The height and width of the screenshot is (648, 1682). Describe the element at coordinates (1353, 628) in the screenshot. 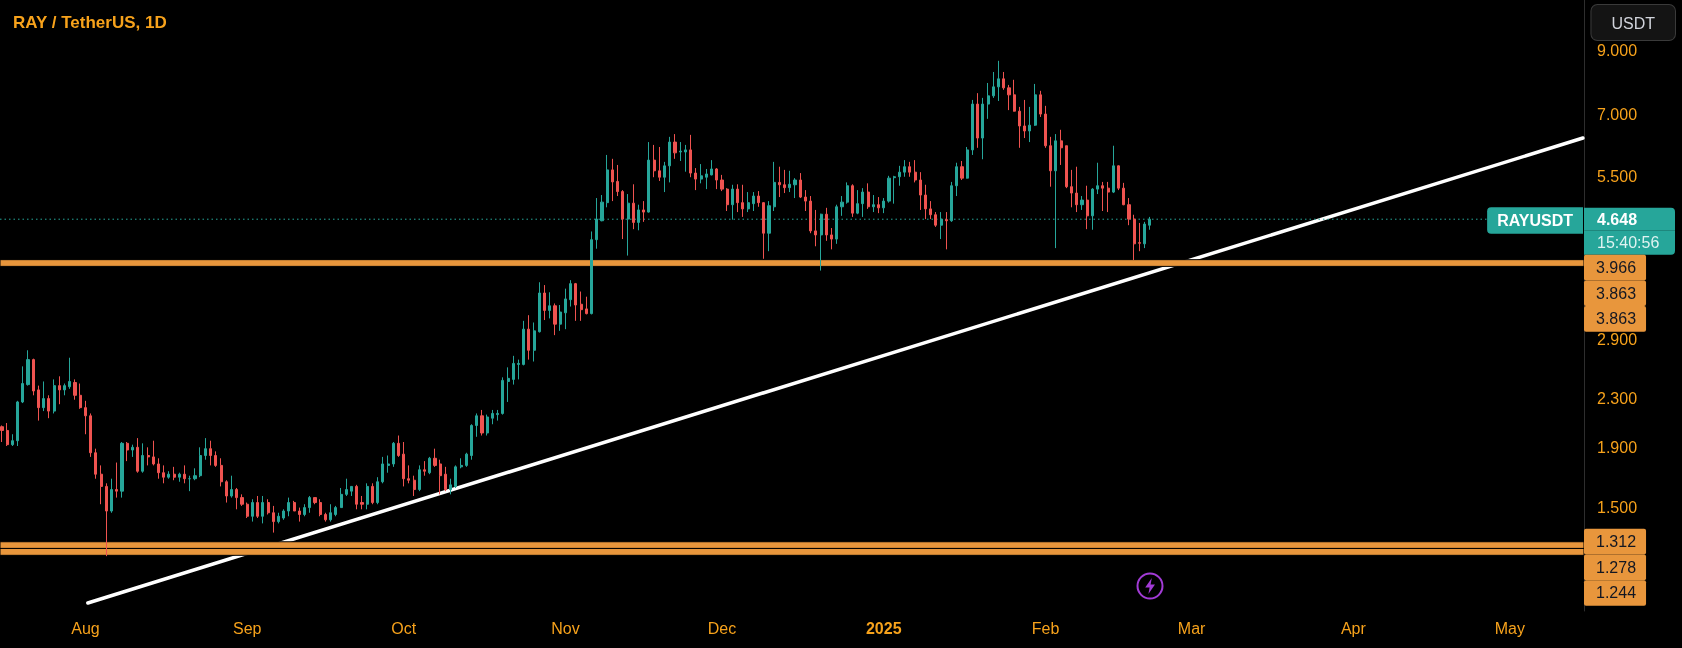

I see `x-tick-label: Apr` at that location.